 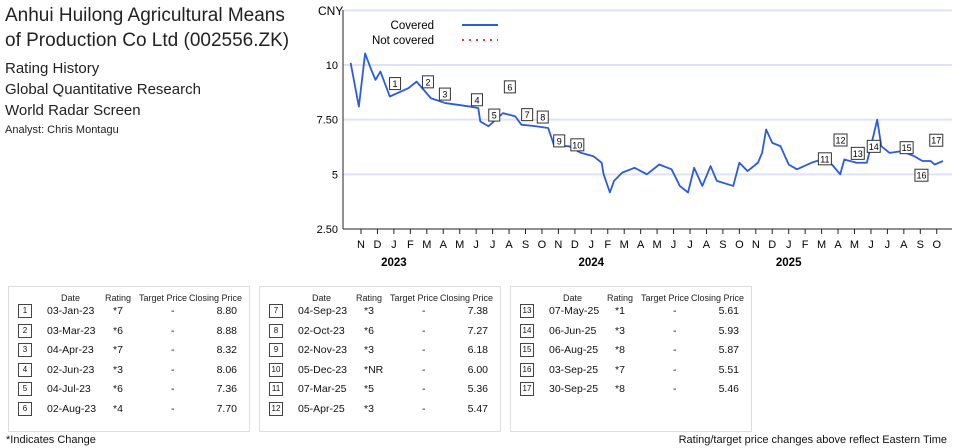 What do you see at coordinates (25, 311) in the screenshot?
I see `row-number-box: 1` at bounding box center [25, 311].